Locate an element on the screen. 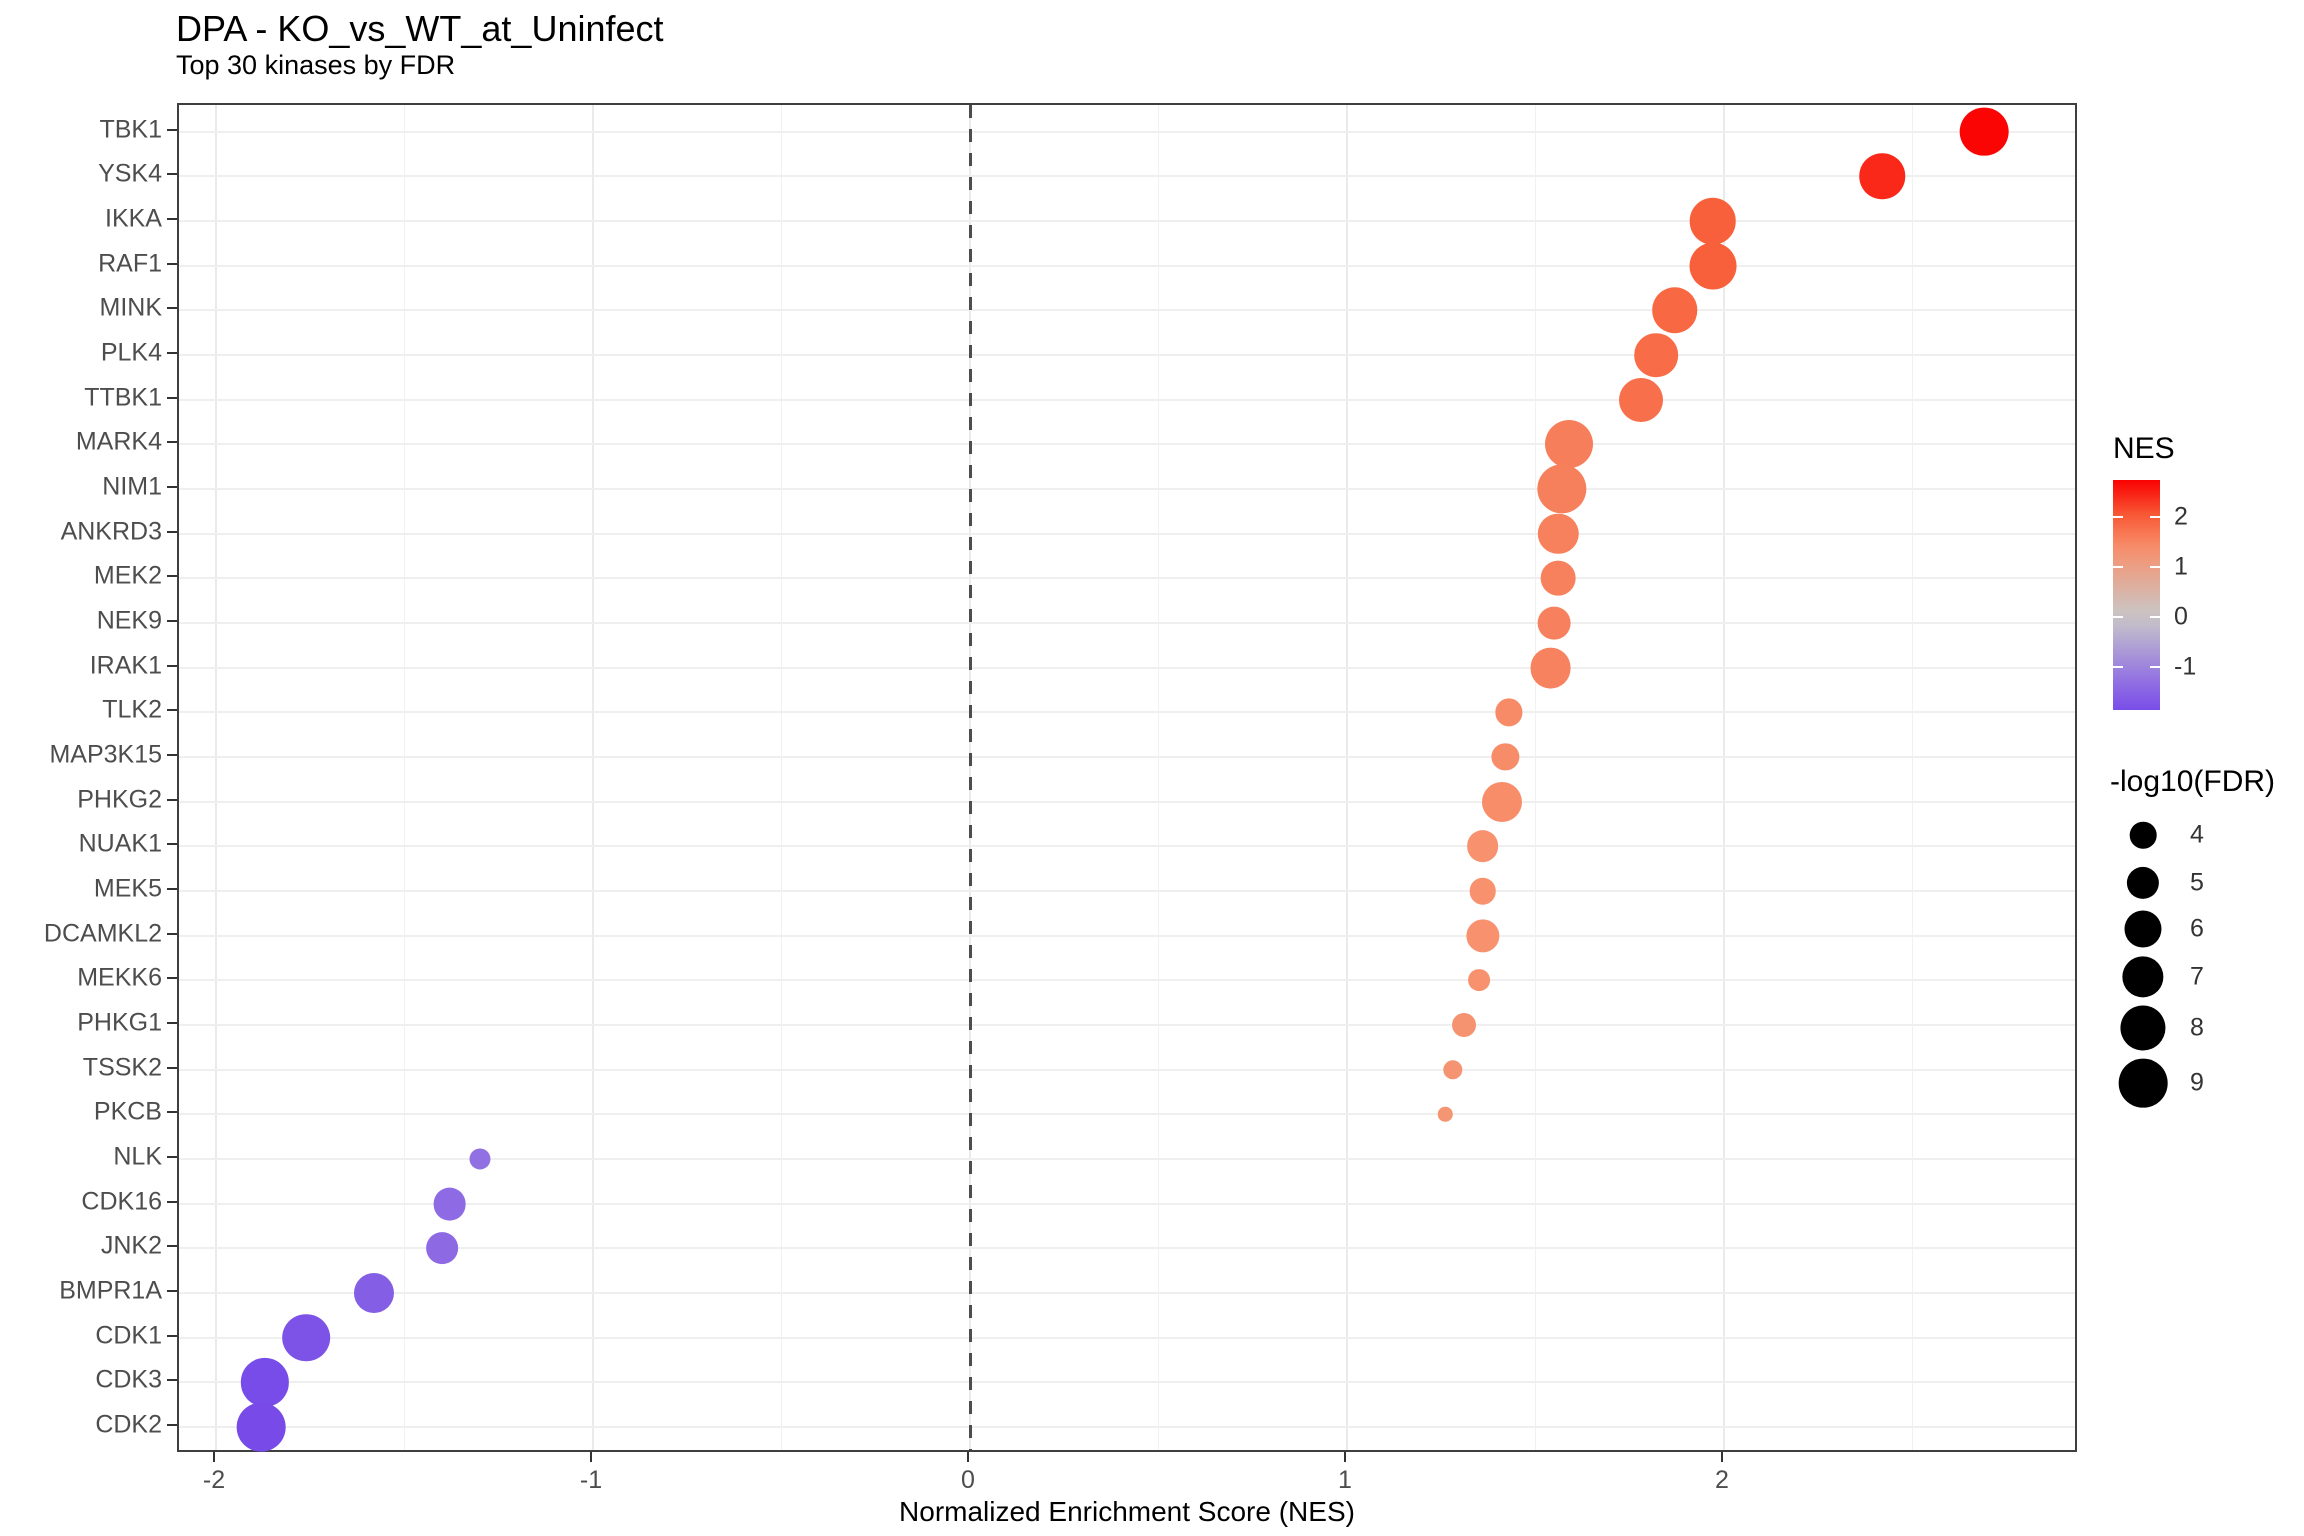  fdr-size-key-label-4: 4 is located at coordinates (2197, 834).